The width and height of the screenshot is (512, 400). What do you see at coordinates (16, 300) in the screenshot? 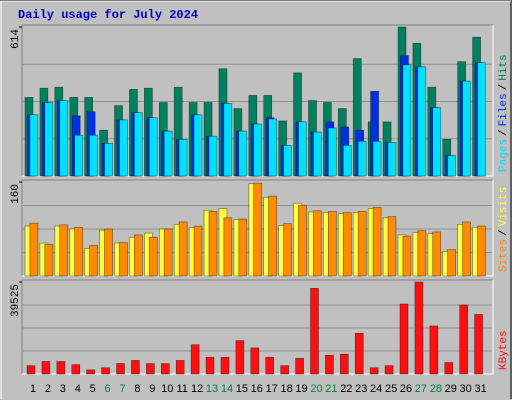
I see `y-tick-label: 39525` at bounding box center [16, 300].